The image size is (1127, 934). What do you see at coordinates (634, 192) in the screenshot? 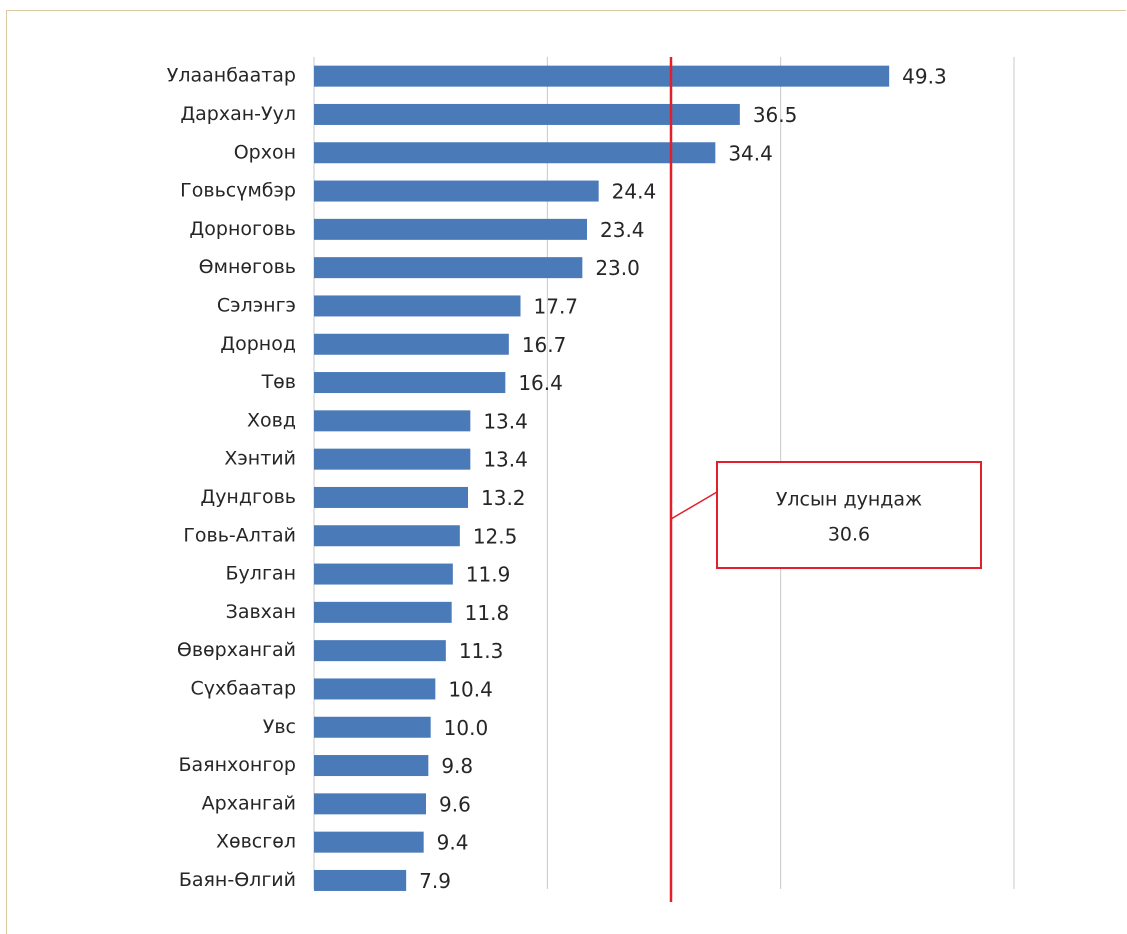
I see `value-label: 24.4` at bounding box center [634, 192].